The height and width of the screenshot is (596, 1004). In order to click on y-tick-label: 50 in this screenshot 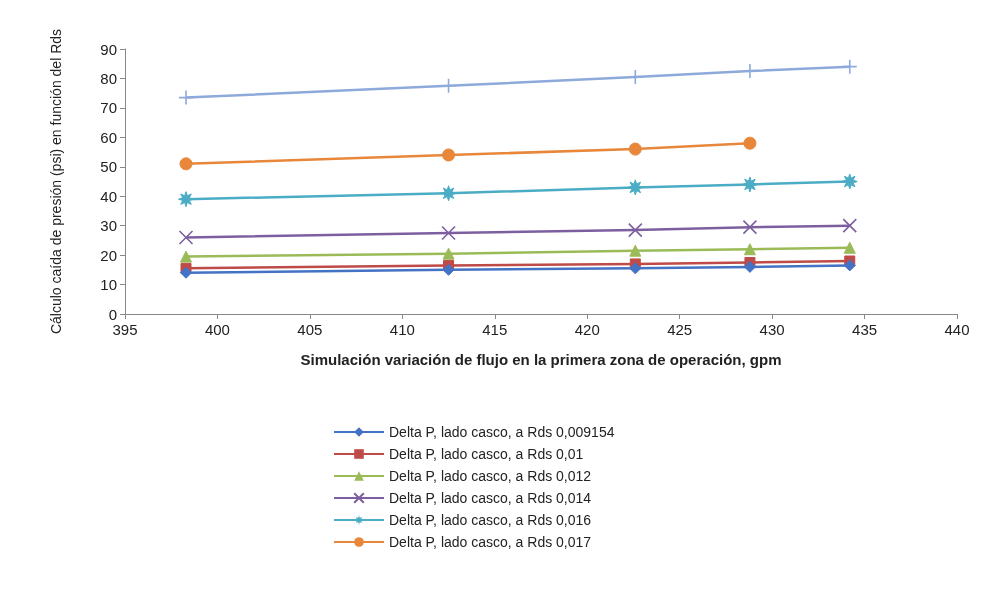, I will do `click(108, 167)`.